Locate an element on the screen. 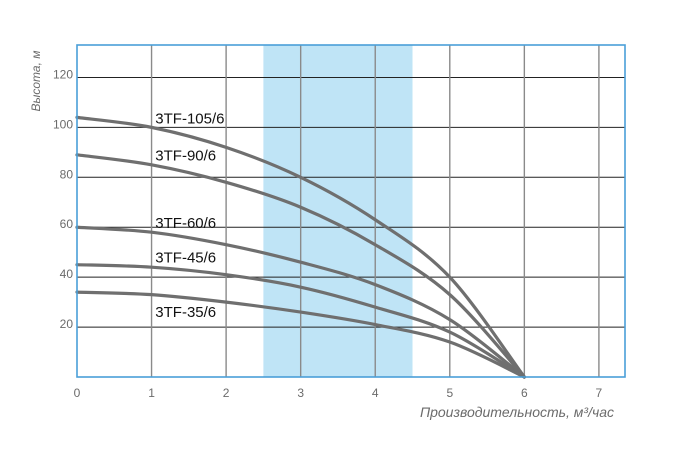  x-tick-labels: 0 1 2 3 4 5 6 7 is located at coordinates (338, 393).